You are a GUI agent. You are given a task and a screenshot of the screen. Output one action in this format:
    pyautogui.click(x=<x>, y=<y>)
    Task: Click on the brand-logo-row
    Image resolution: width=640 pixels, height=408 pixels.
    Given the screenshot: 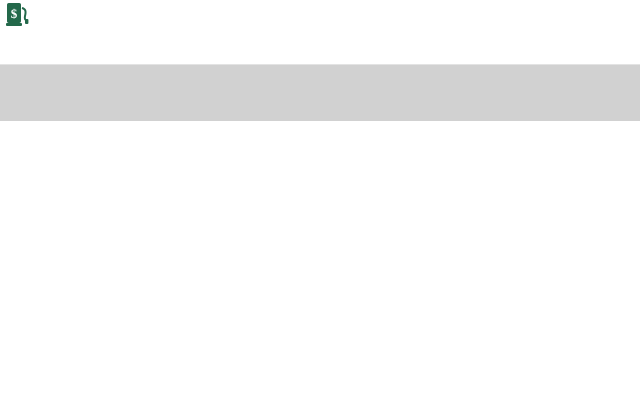 What is the action you would take?
    pyautogui.click(x=320, y=47)
    